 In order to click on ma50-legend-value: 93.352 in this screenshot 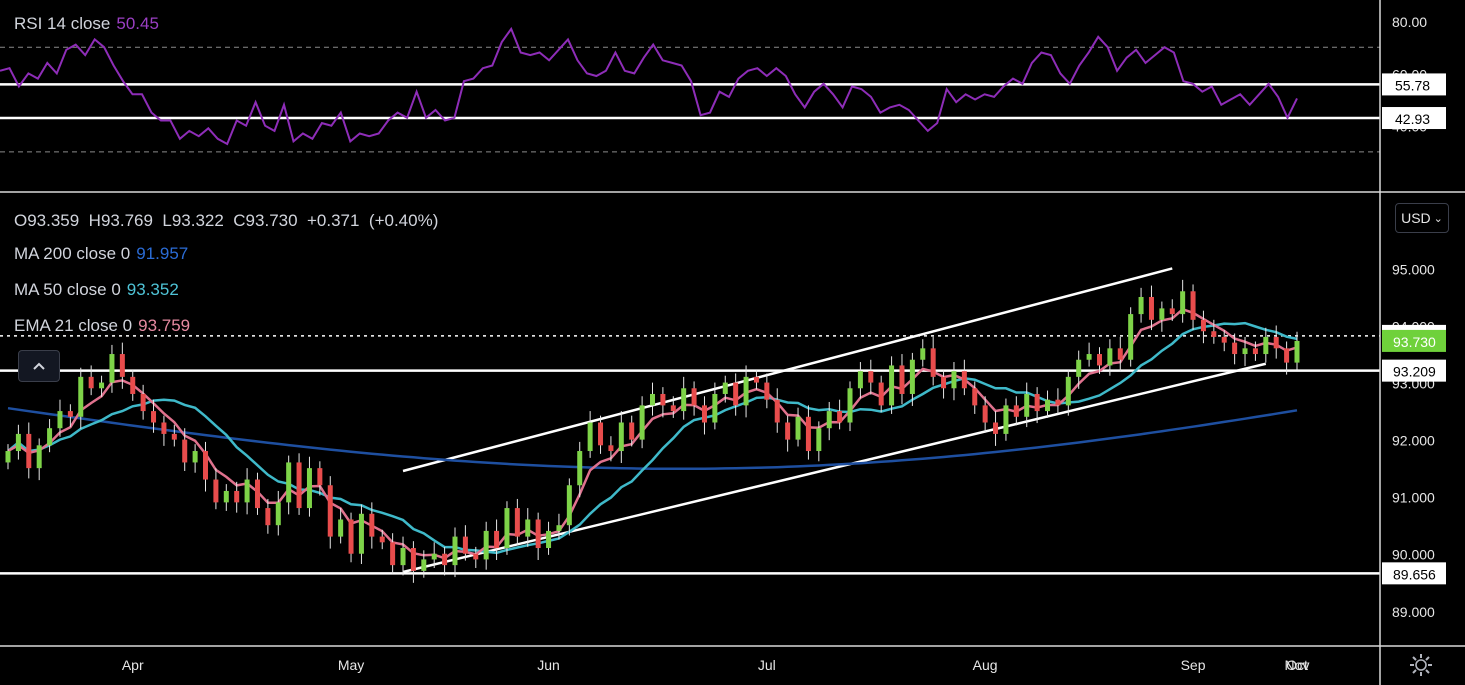, I will do `click(152, 289)`.